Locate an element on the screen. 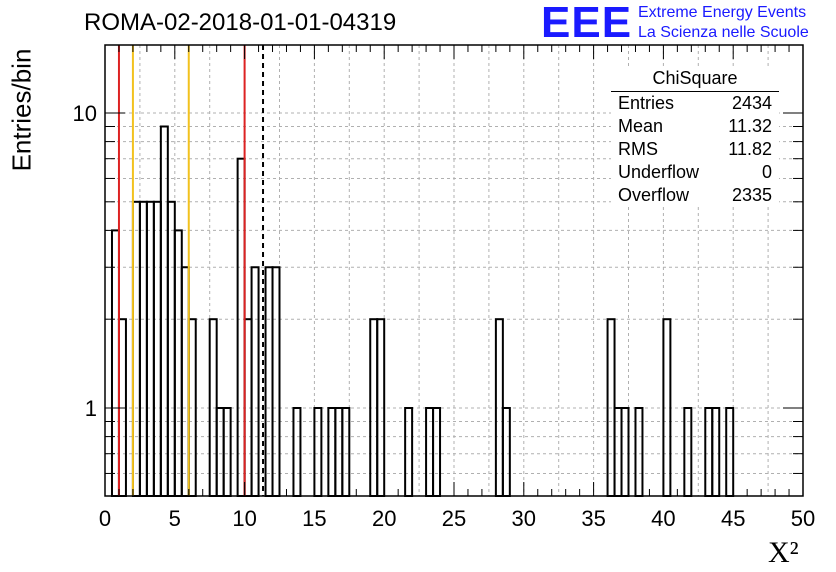  x-tick-label: 50 is located at coordinates (803, 518).